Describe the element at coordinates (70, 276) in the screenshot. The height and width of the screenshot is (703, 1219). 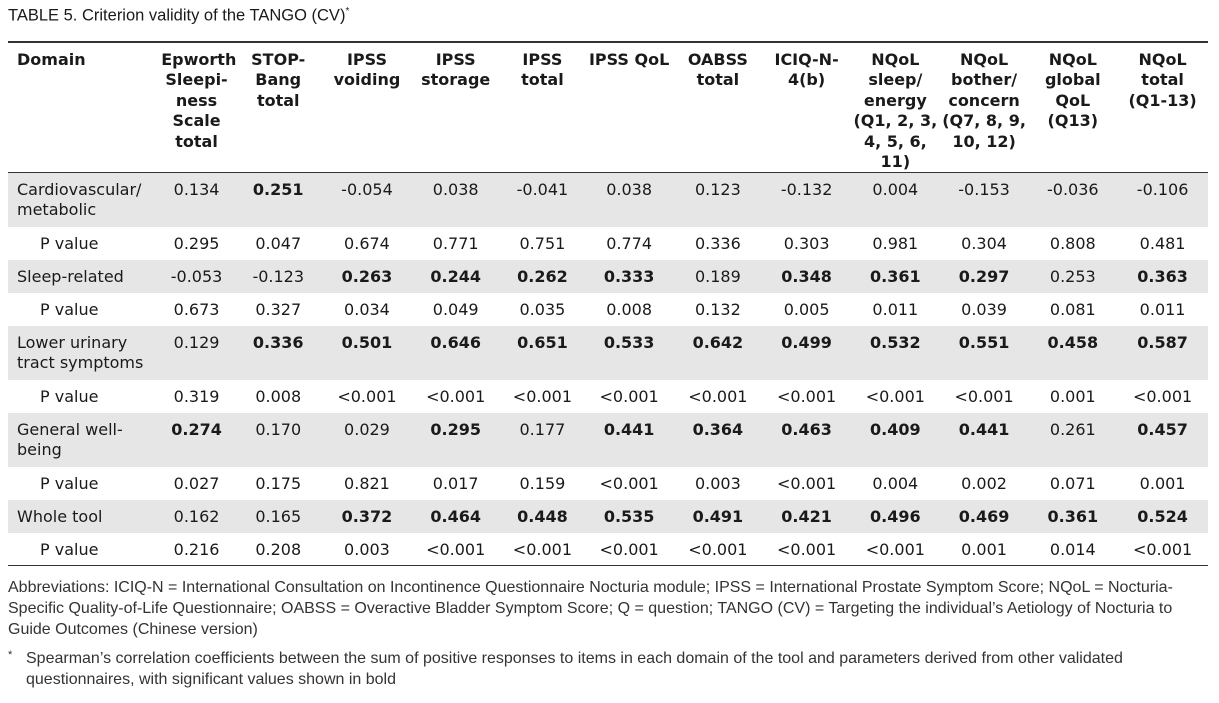
I see `row-label-line: Sleep-related` at that location.